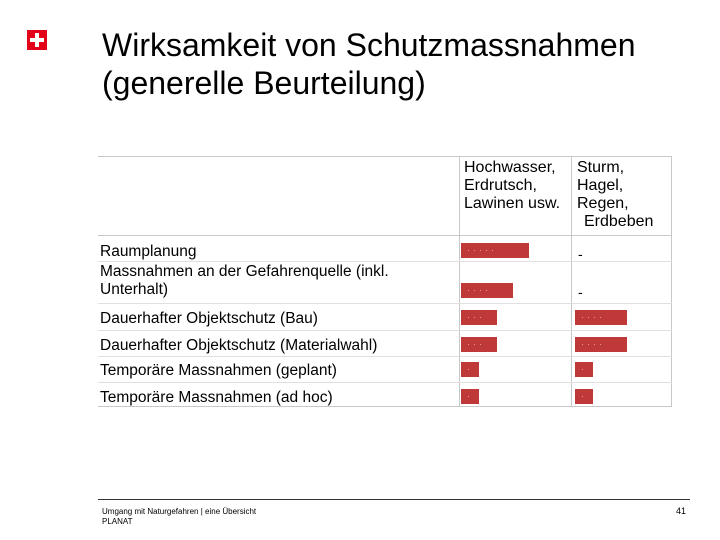  What do you see at coordinates (619, 221) in the screenshot?
I see `header-line: Erdbeben` at bounding box center [619, 221].